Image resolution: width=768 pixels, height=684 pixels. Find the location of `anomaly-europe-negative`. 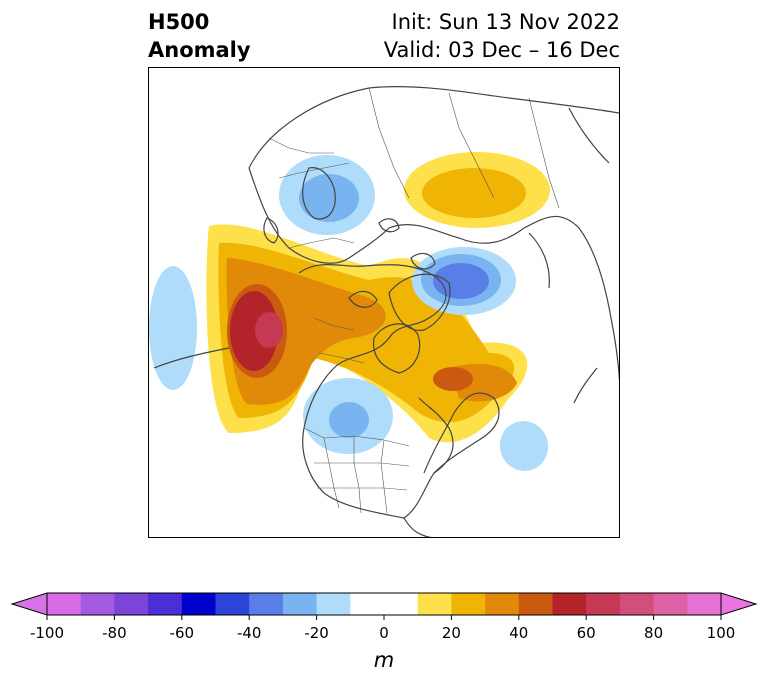

anomaly-europe-negative is located at coordinates (327, 195).